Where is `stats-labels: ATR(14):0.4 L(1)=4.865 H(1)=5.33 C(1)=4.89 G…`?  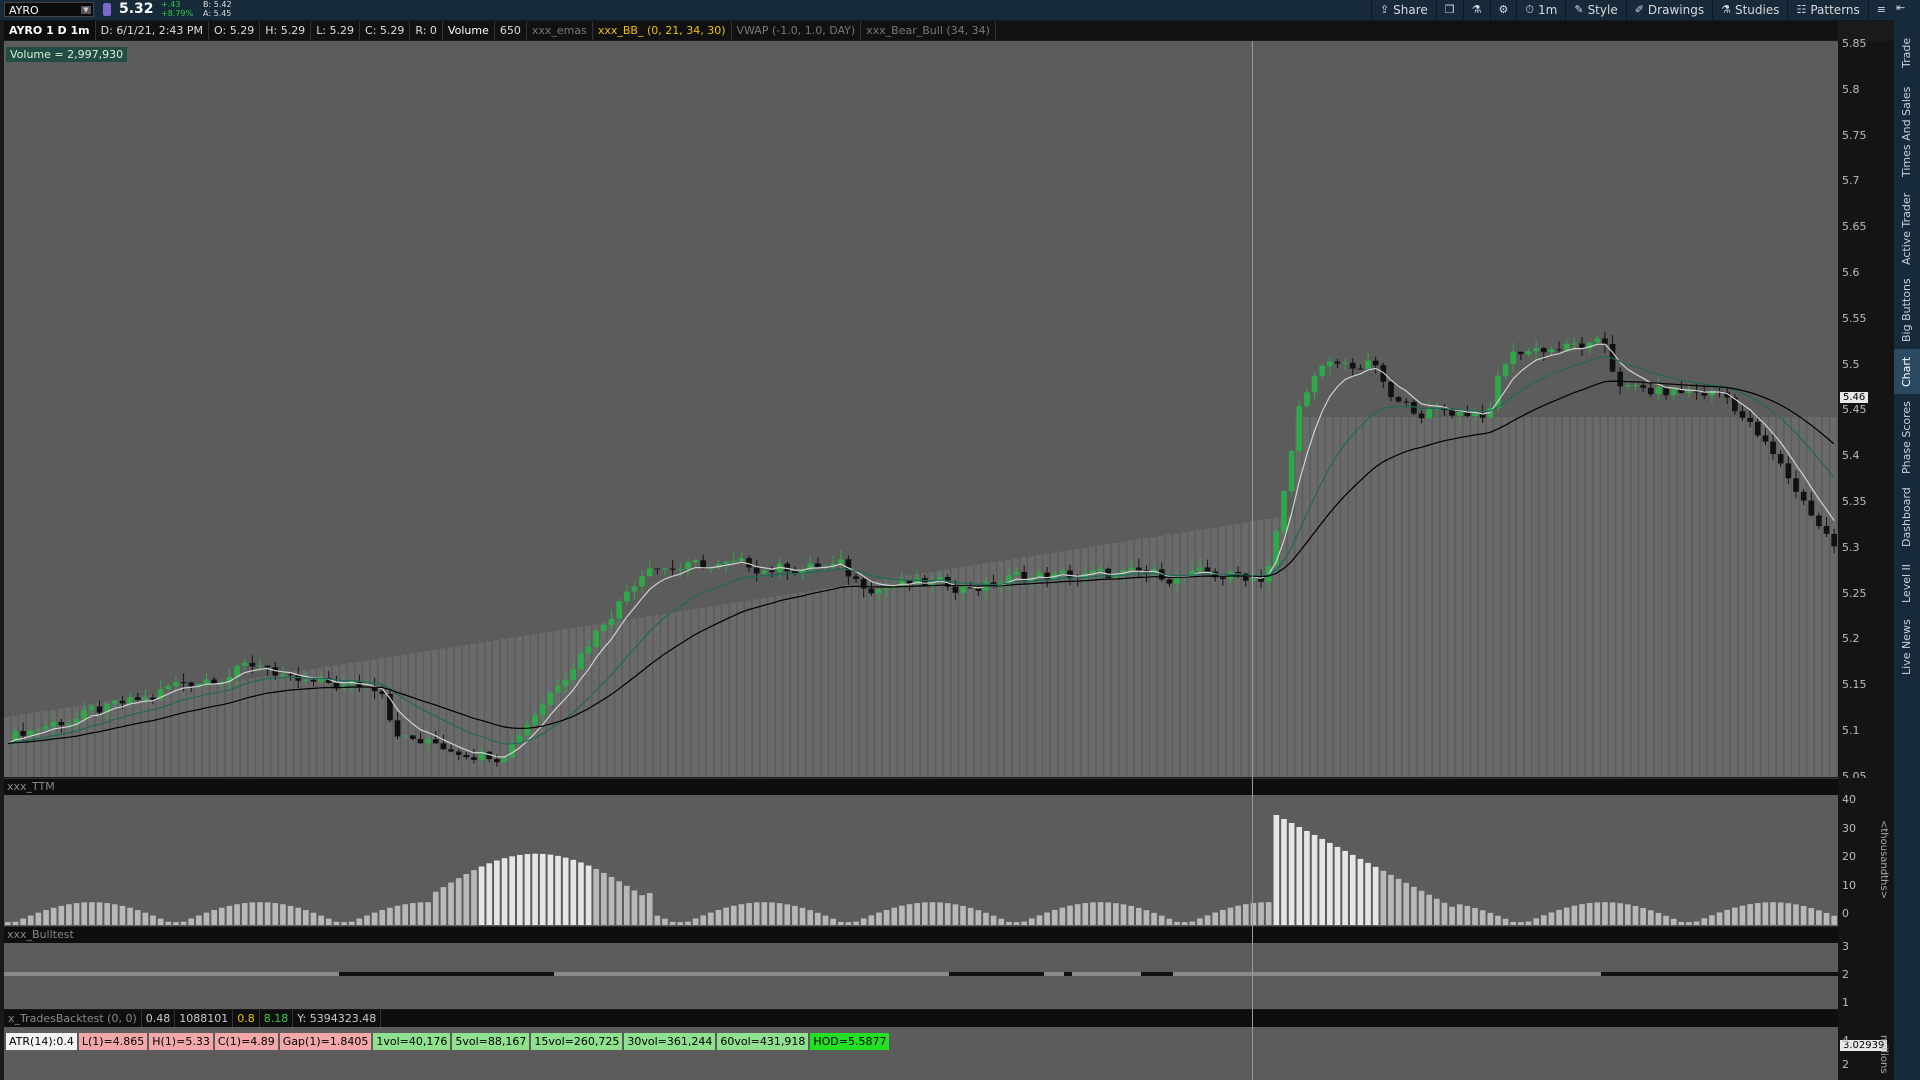
stats-labels: ATR(14):0.4 L(1)=4.865 H(1)=5.33 C(1)=4.89 G… is located at coordinates (448, 1041).